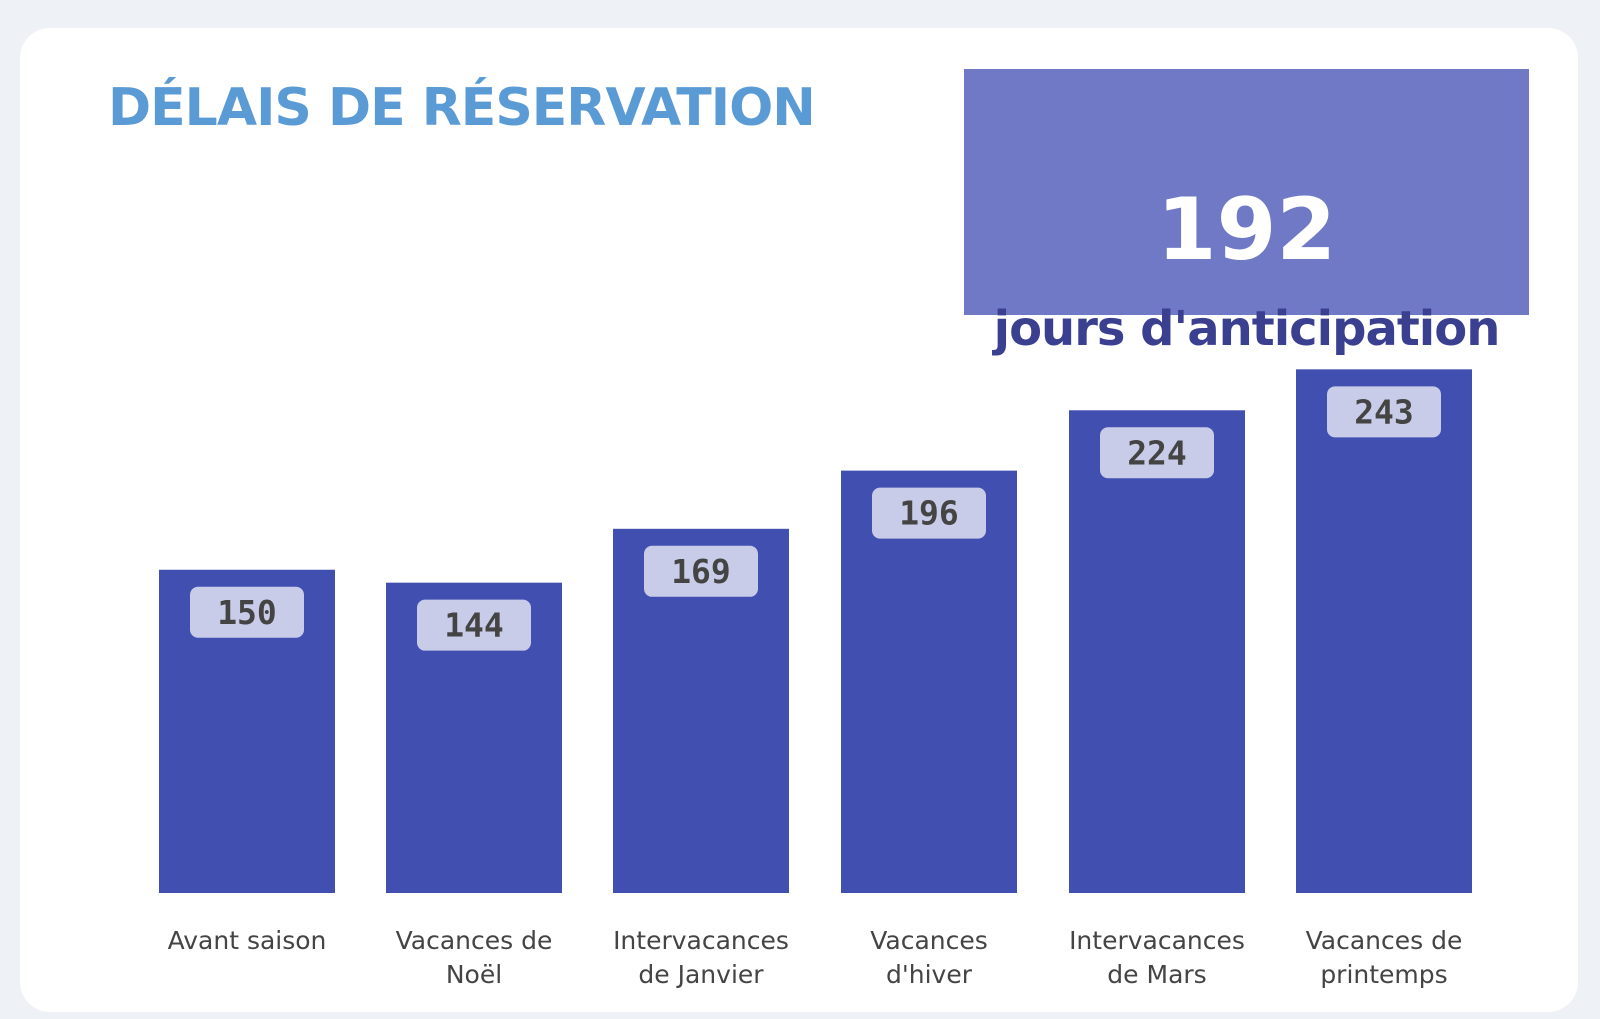  I want to click on kpi-label: jours d'anticipation, so click(1247, 329).